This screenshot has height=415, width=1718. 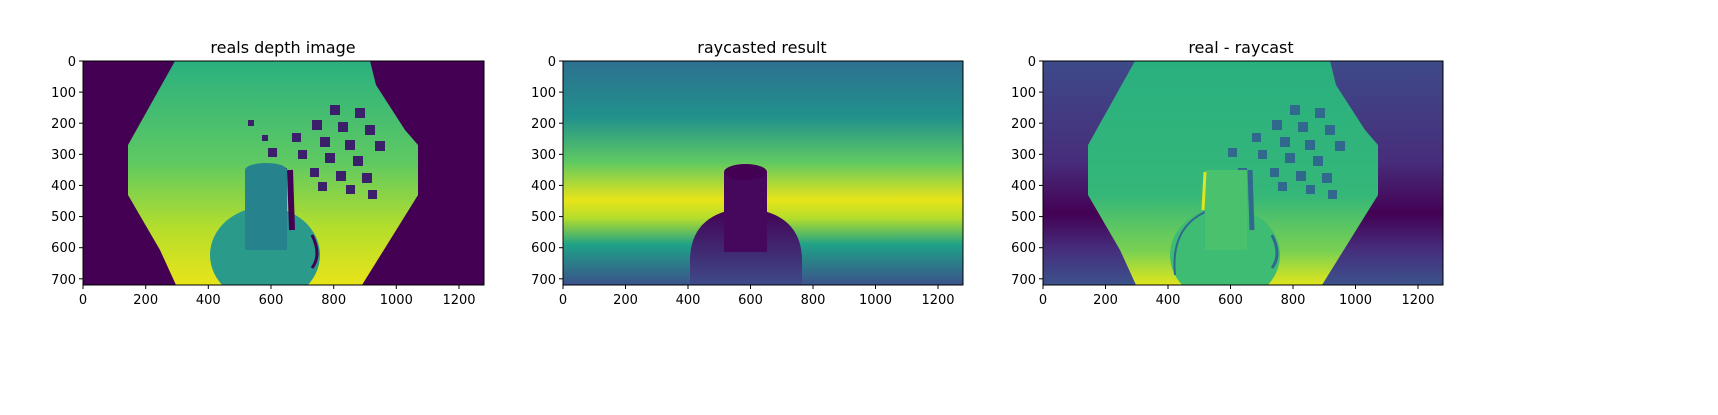 What do you see at coordinates (1243, 173) in the screenshot?
I see `image-diff` at bounding box center [1243, 173].